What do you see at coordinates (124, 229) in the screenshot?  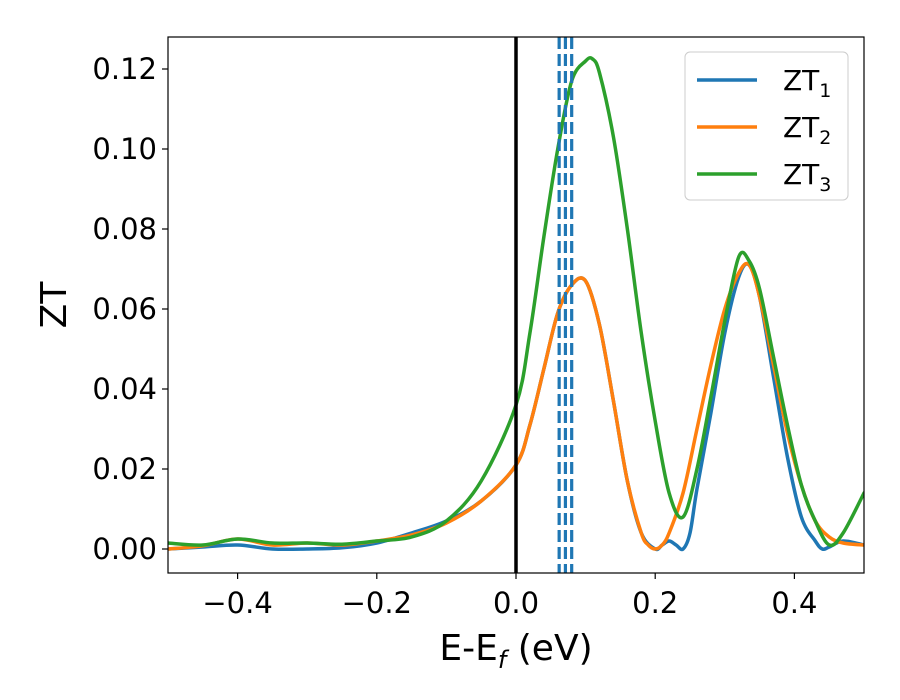 I see `y-tick-label: 0.08` at bounding box center [124, 229].